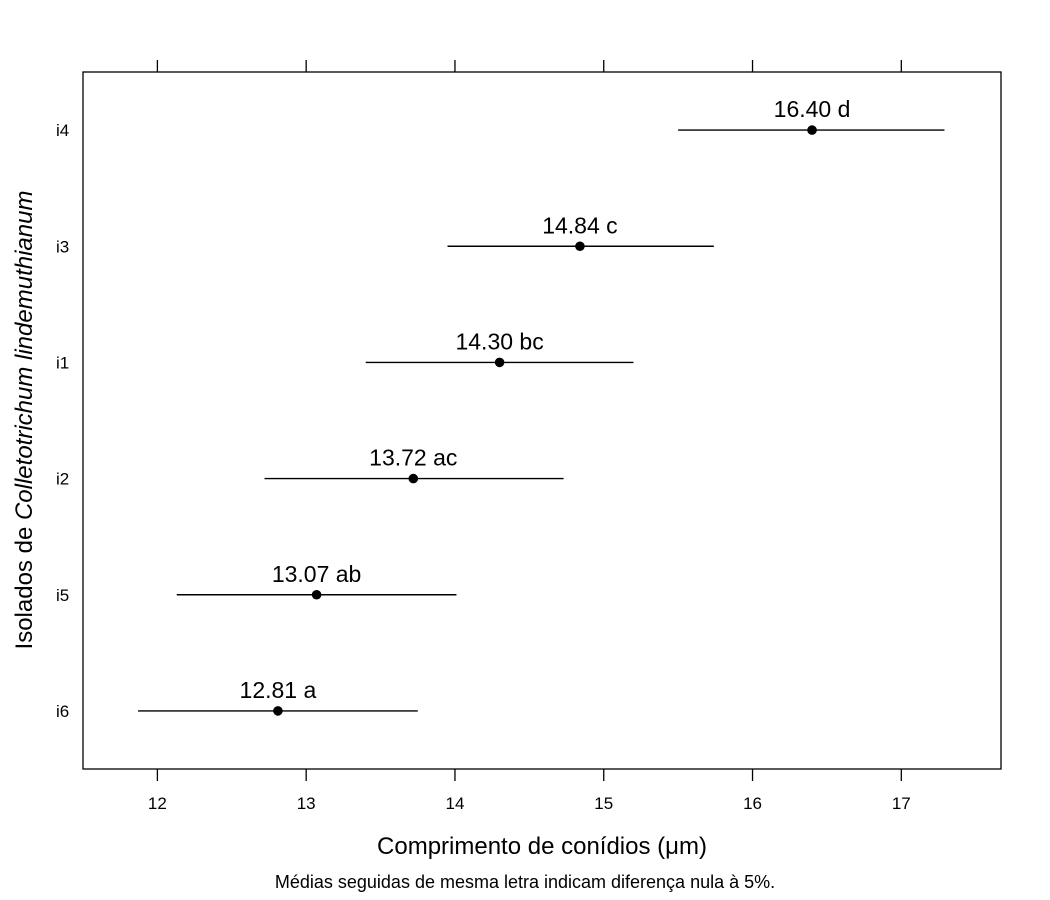  What do you see at coordinates (306, 803) in the screenshot?
I see `x-tick-label: 13` at bounding box center [306, 803].